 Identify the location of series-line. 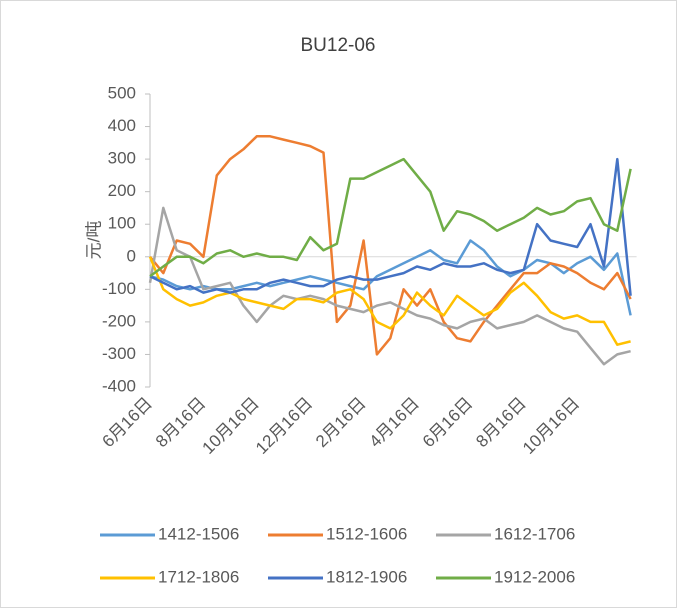
(390, 217).